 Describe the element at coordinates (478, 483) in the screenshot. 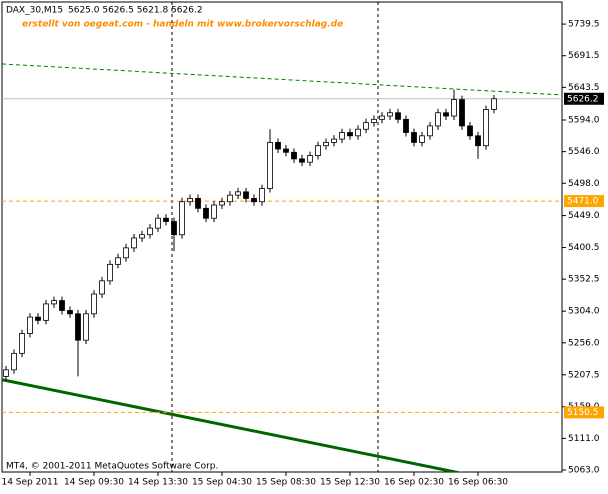

I see `x-tick-label: 16 Sep 06:30` at that location.